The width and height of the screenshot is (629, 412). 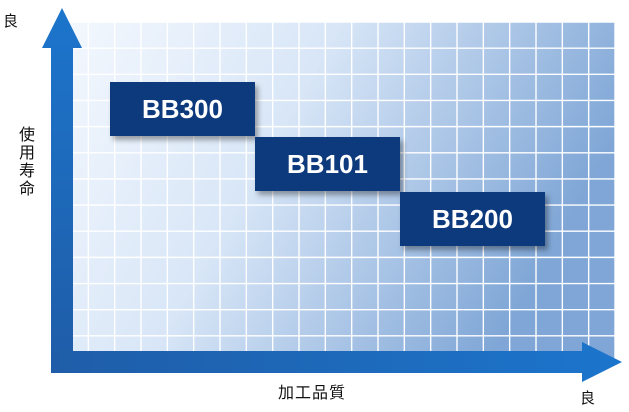 What do you see at coordinates (312, 392) in the screenshot?
I see `x-axis-title: 加工品質` at bounding box center [312, 392].